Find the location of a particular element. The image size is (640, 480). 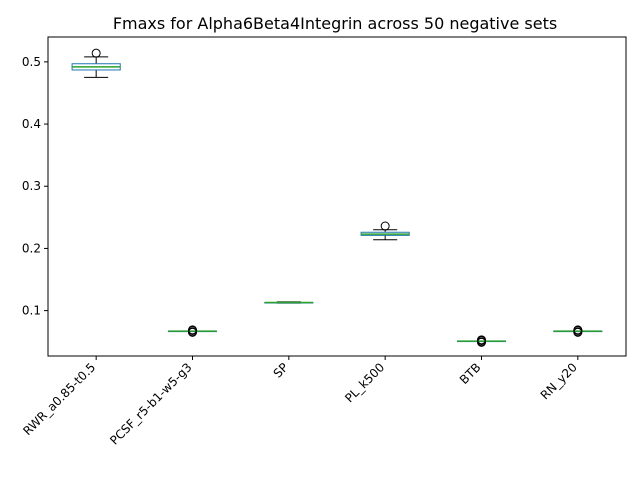

y-tick-label: 0.3 is located at coordinates (31, 186).